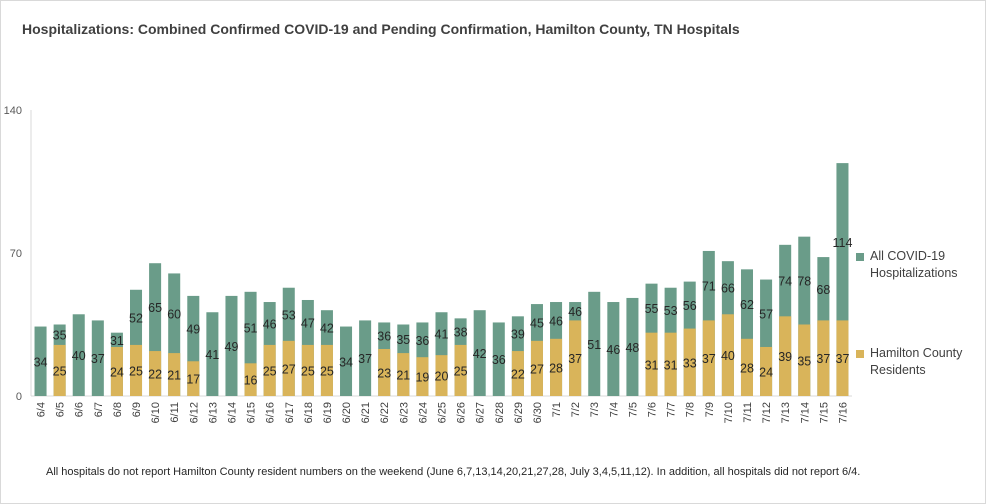 The width and height of the screenshot is (986, 504). What do you see at coordinates (842, 243) in the screenshot?
I see `data-label-all: 114` at bounding box center [842, 243].